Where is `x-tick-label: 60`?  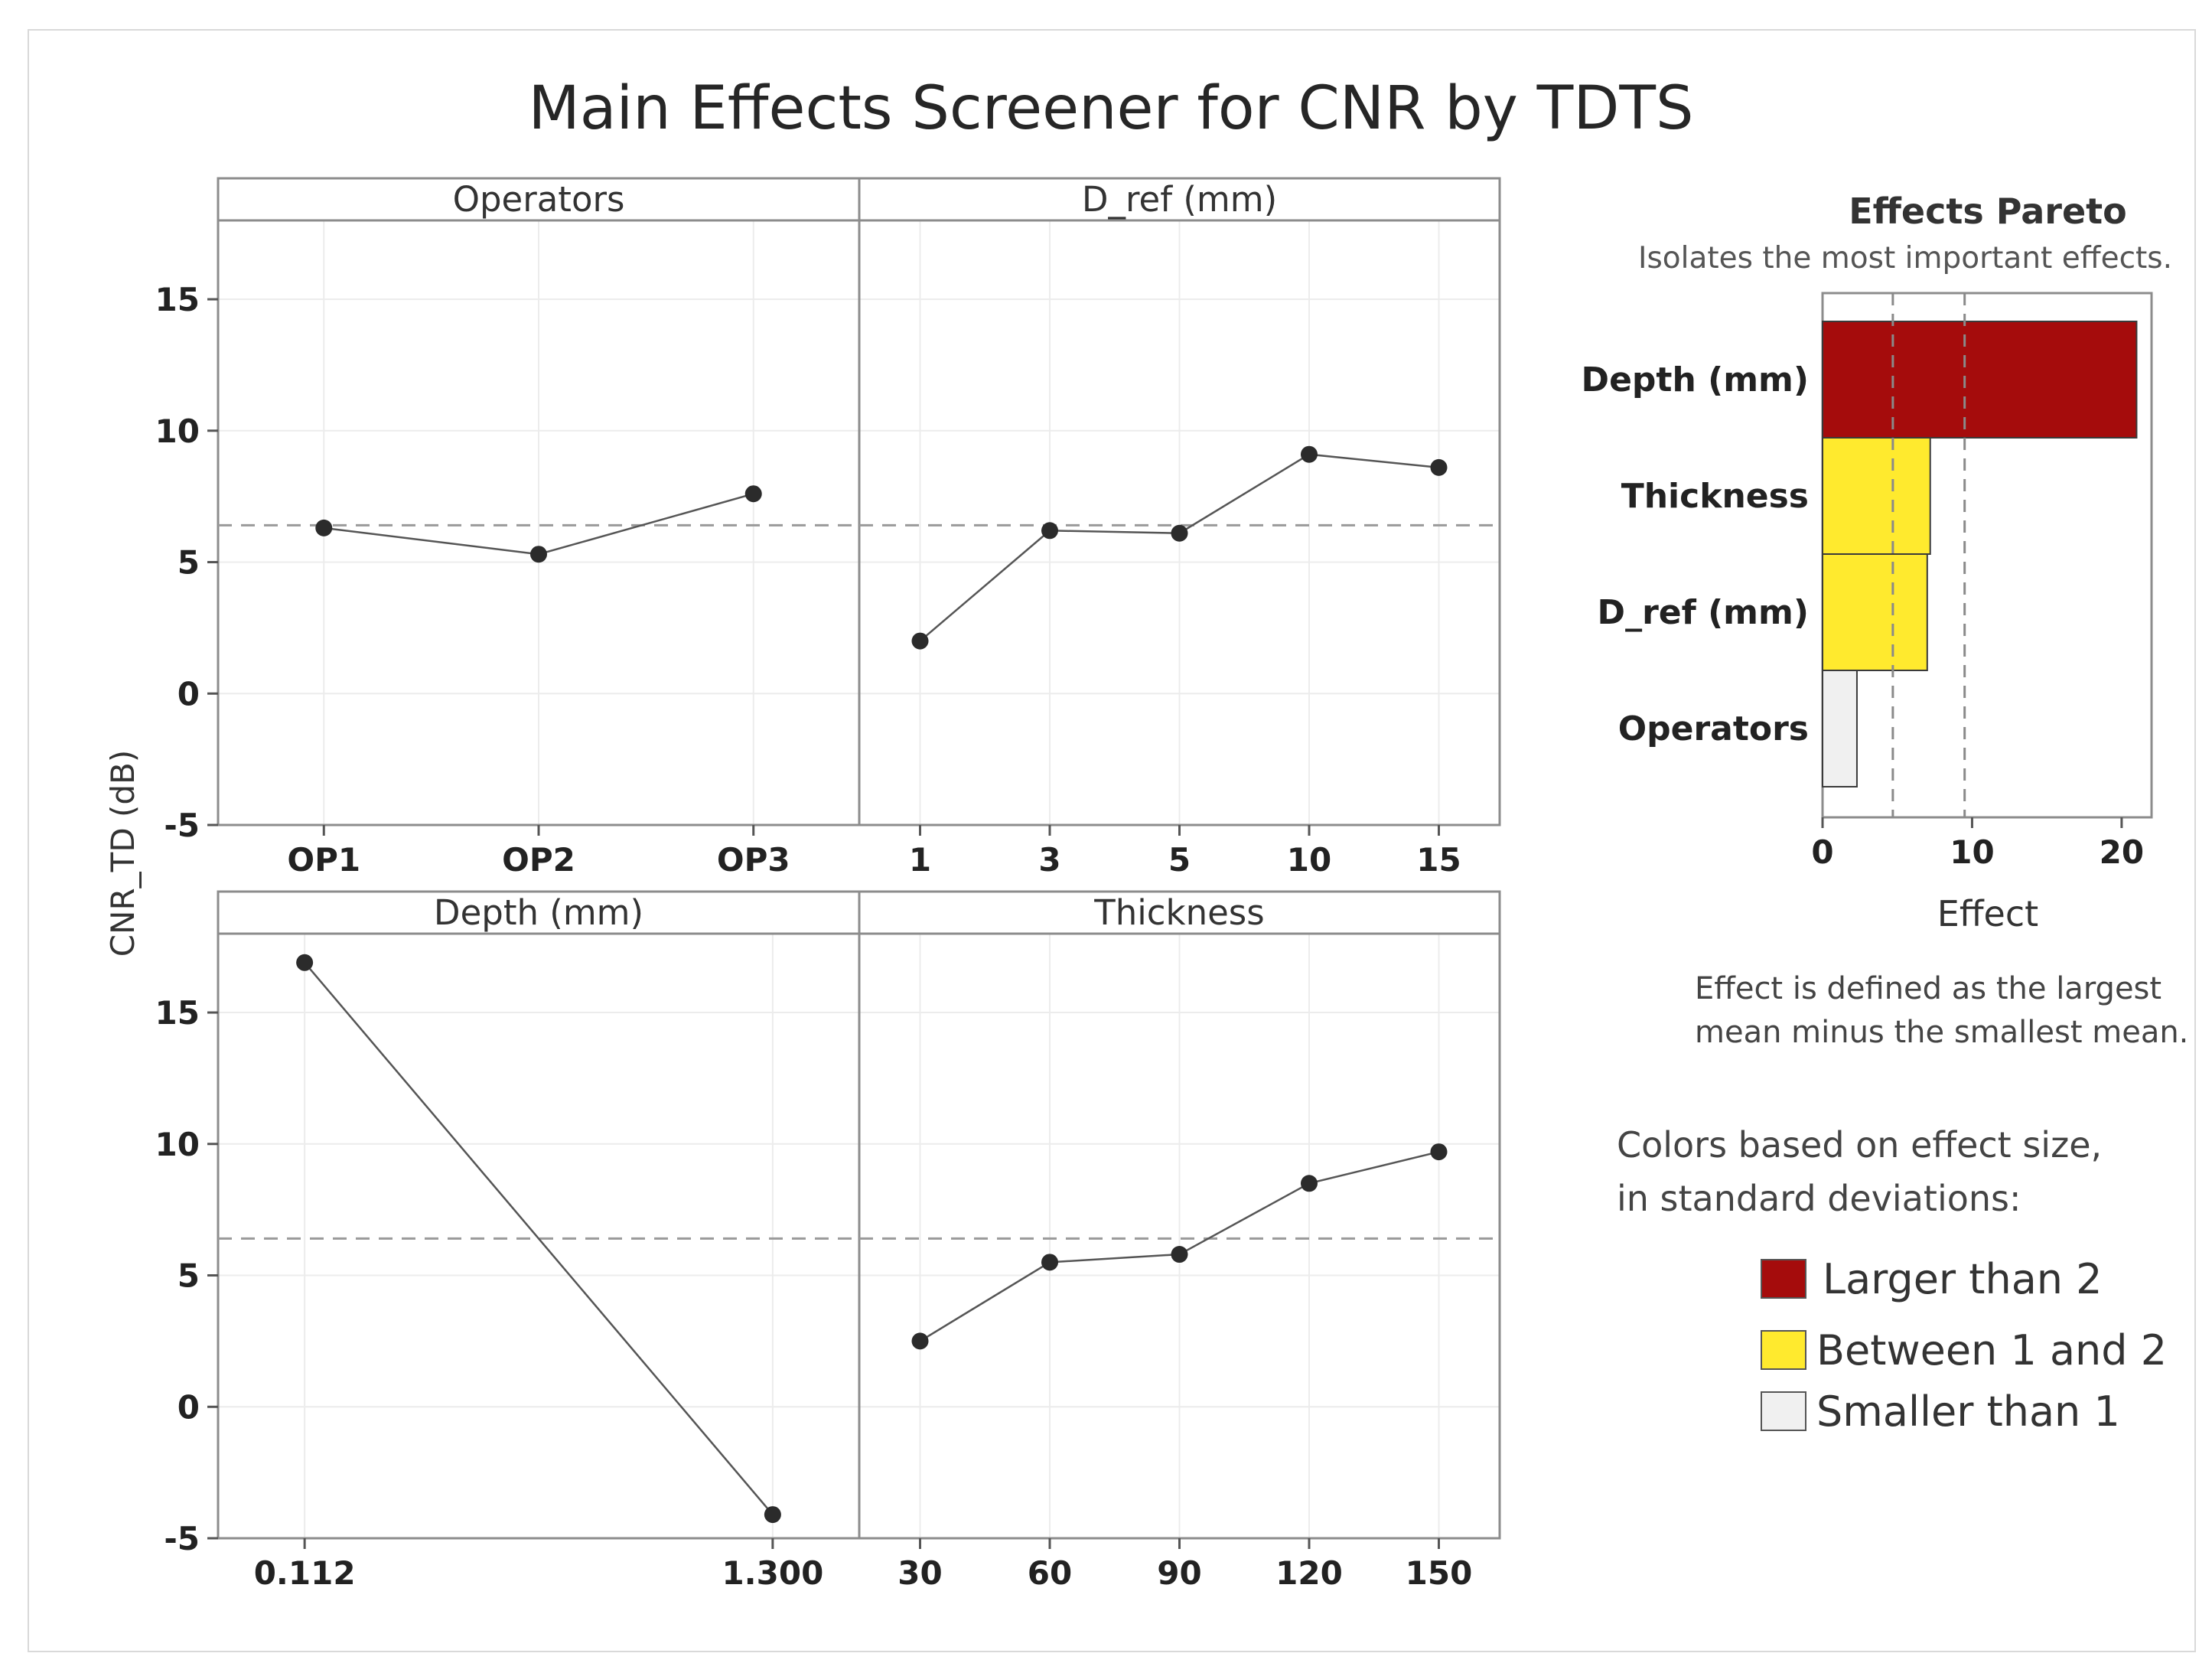 x-tick-label: 60 is located at coordinates (1050, 1573).